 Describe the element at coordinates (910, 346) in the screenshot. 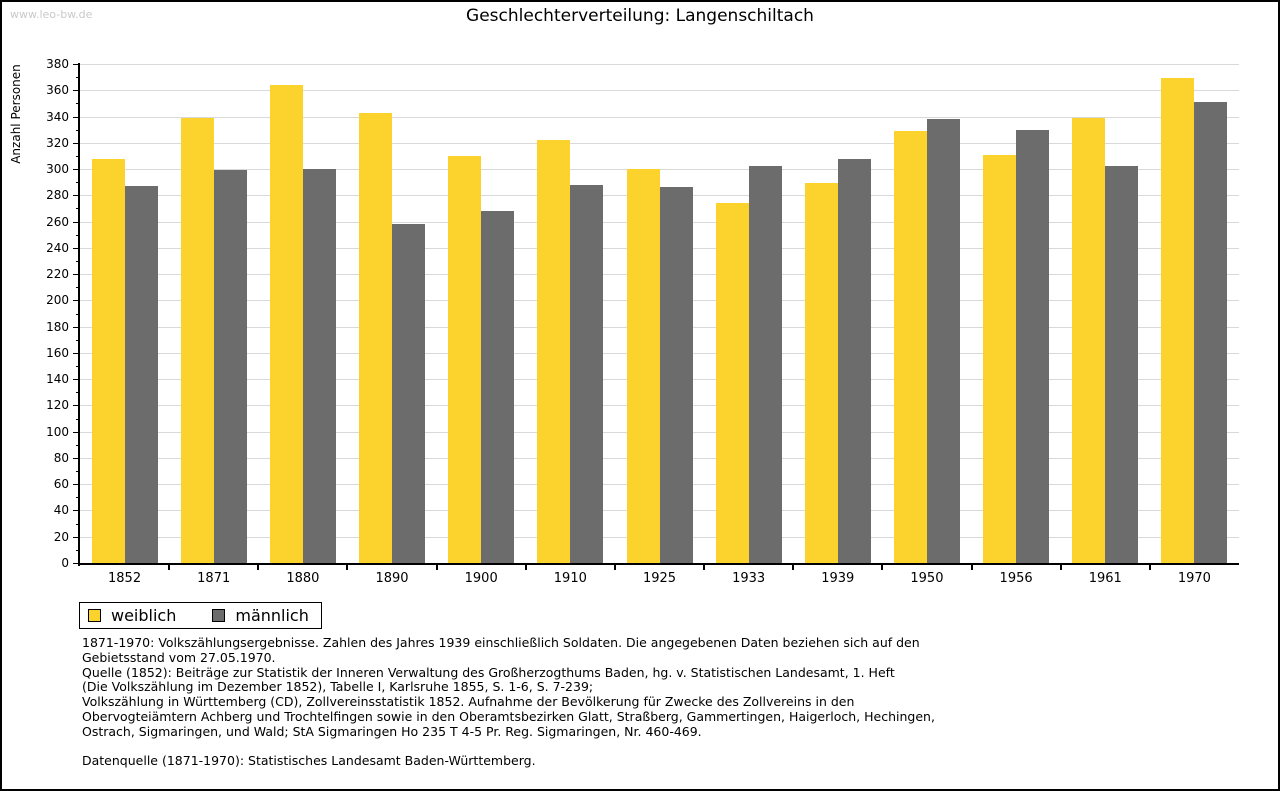

I see `bar-weiblich-1950` at that location.